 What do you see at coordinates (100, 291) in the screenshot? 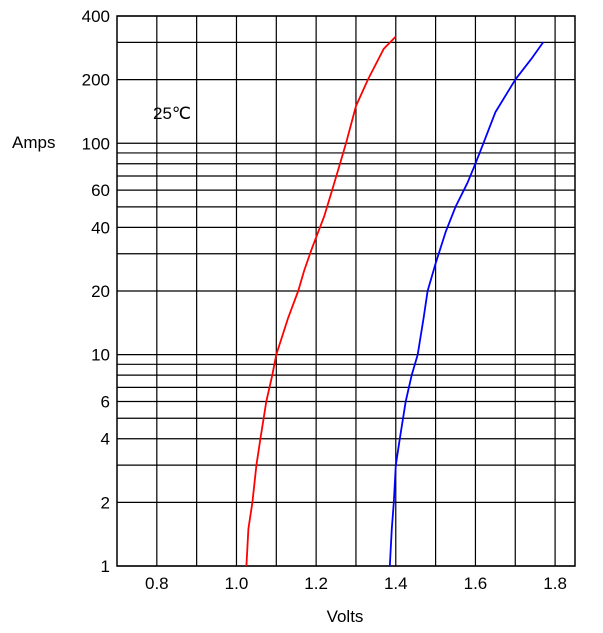
I see `y-tick-label: 20` at bounding box center [100, 291].